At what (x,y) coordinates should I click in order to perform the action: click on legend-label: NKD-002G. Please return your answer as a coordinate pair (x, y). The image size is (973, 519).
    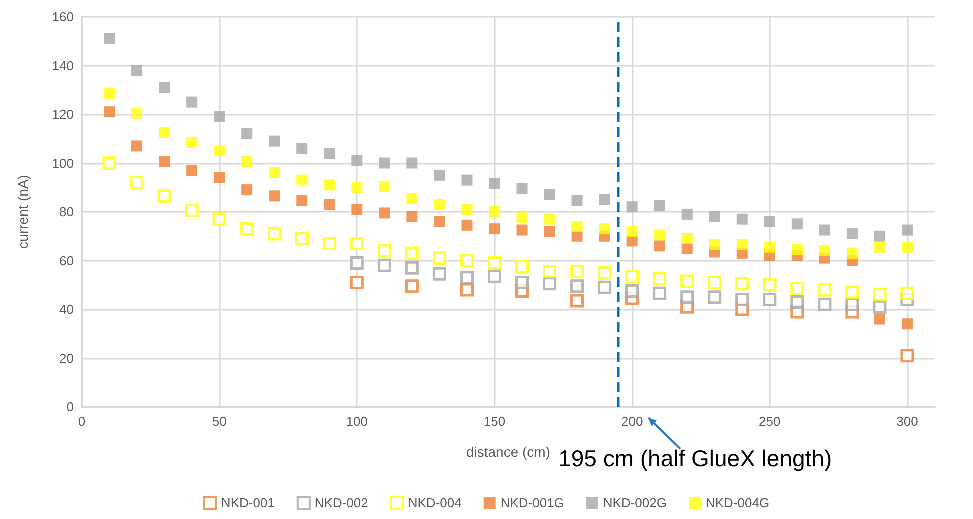
    Looking at the image, I should click on (635, 503).